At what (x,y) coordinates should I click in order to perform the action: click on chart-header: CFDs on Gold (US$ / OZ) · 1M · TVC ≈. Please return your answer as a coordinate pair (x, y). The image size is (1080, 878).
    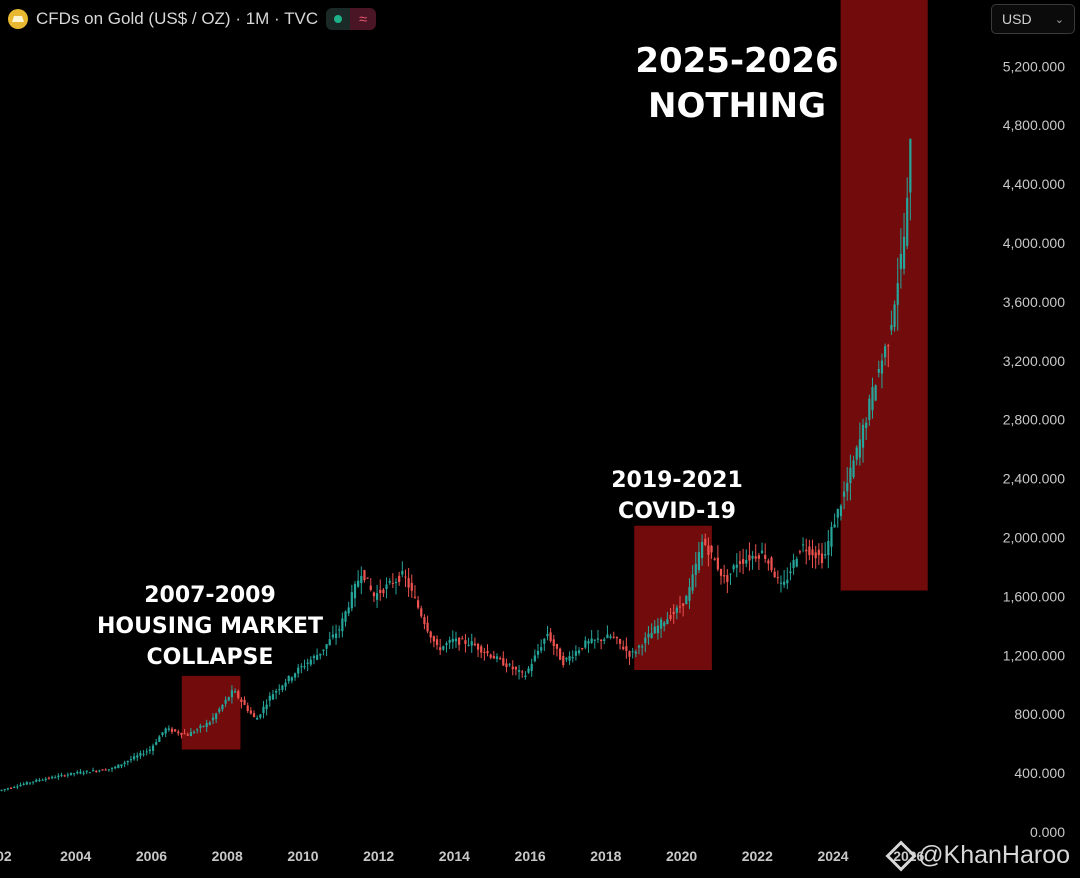
    Looking at the image, I should click on (192, 19).